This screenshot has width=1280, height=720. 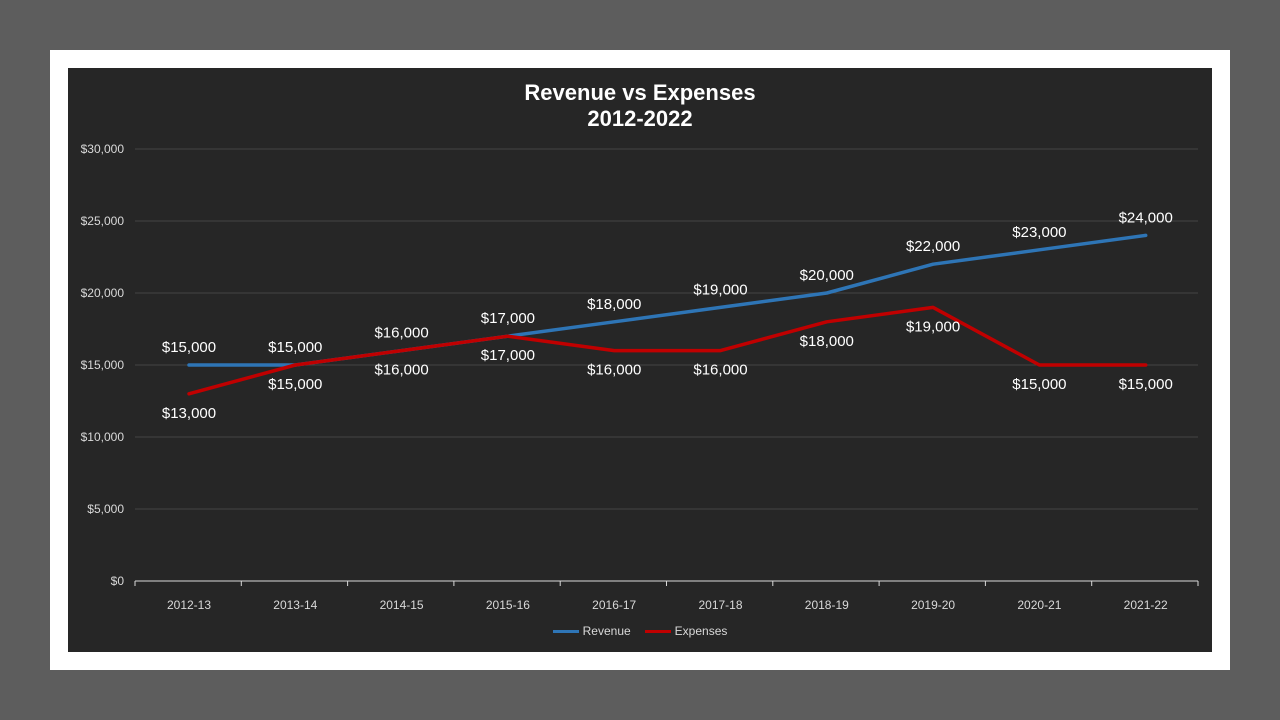 What do you see at coordinates (933, 326) in the screenshot?
I see `data-label-expenses: $19,000` at bounding box center [933, 326].